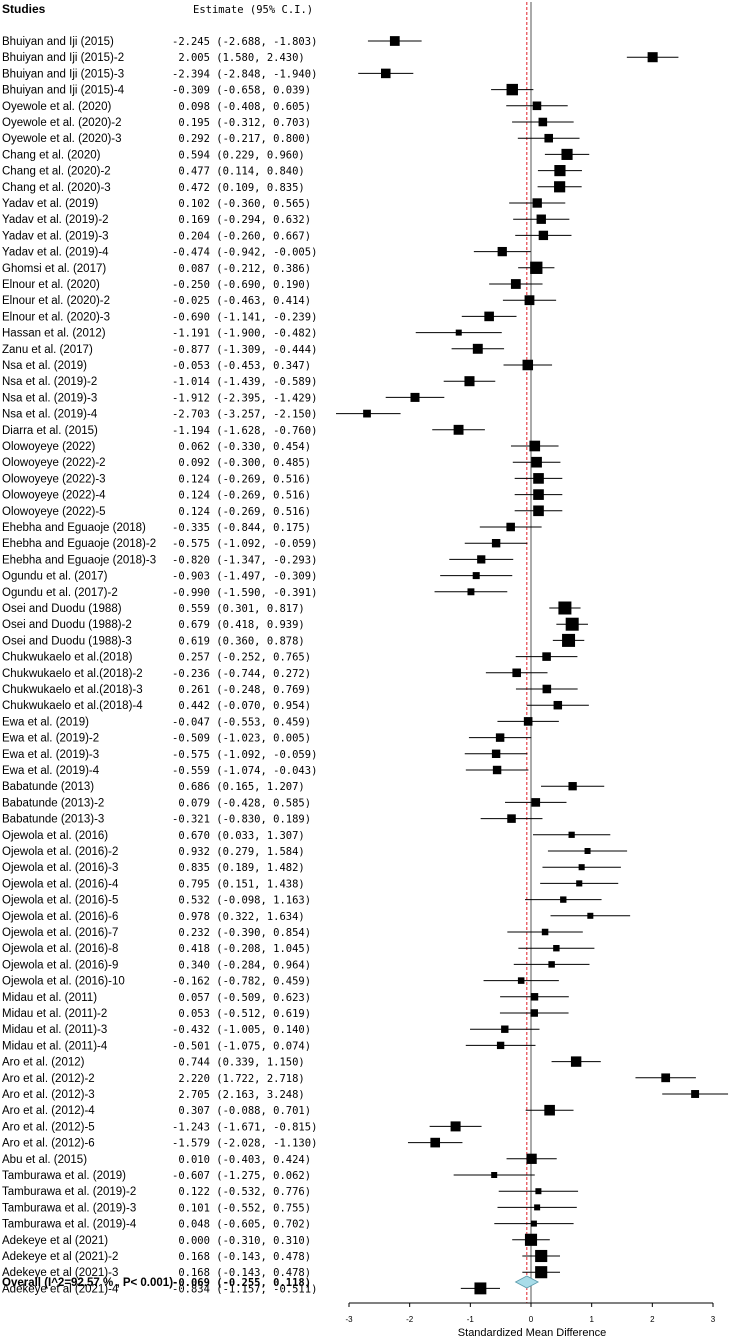  I want to click on study-label: Tamburawa et al. (2019)-4, so click(69, 1225).